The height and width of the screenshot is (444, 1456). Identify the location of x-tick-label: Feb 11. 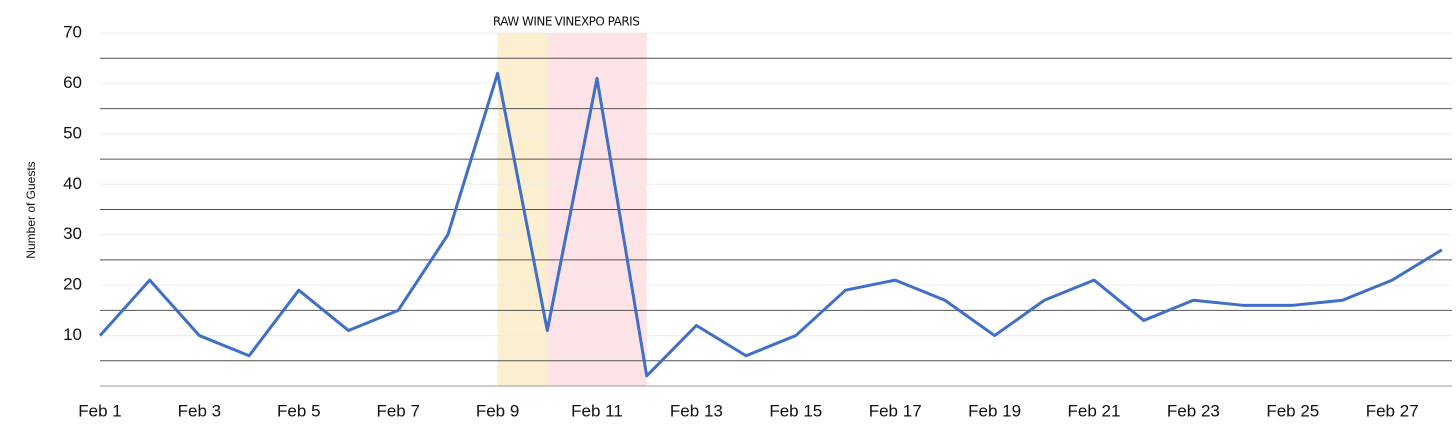
(597, 410).